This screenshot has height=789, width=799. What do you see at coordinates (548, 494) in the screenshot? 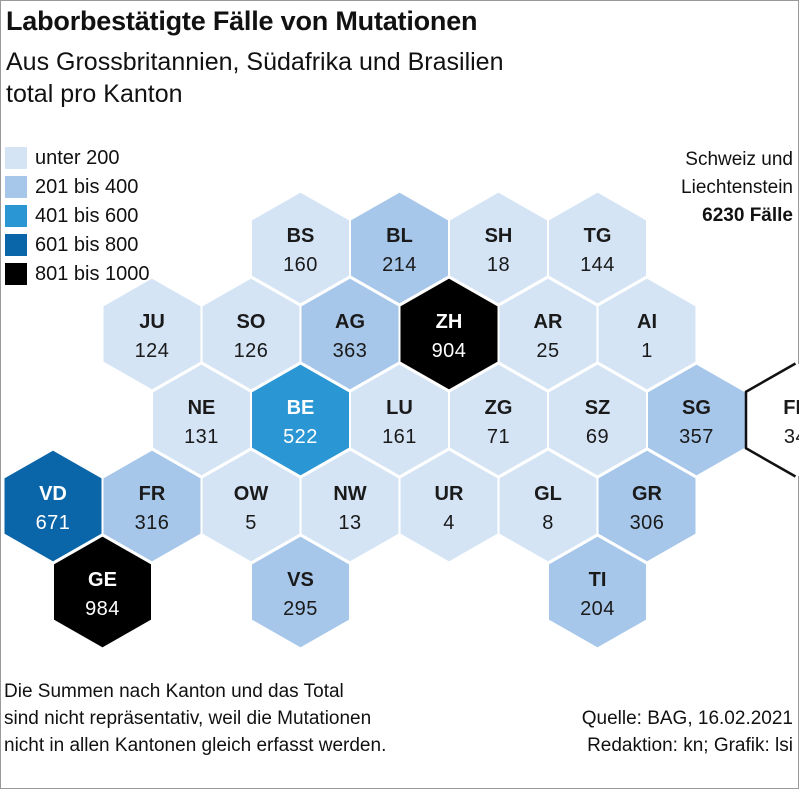
I see `hex-code-label: GL` at bounding box center [548, 494].